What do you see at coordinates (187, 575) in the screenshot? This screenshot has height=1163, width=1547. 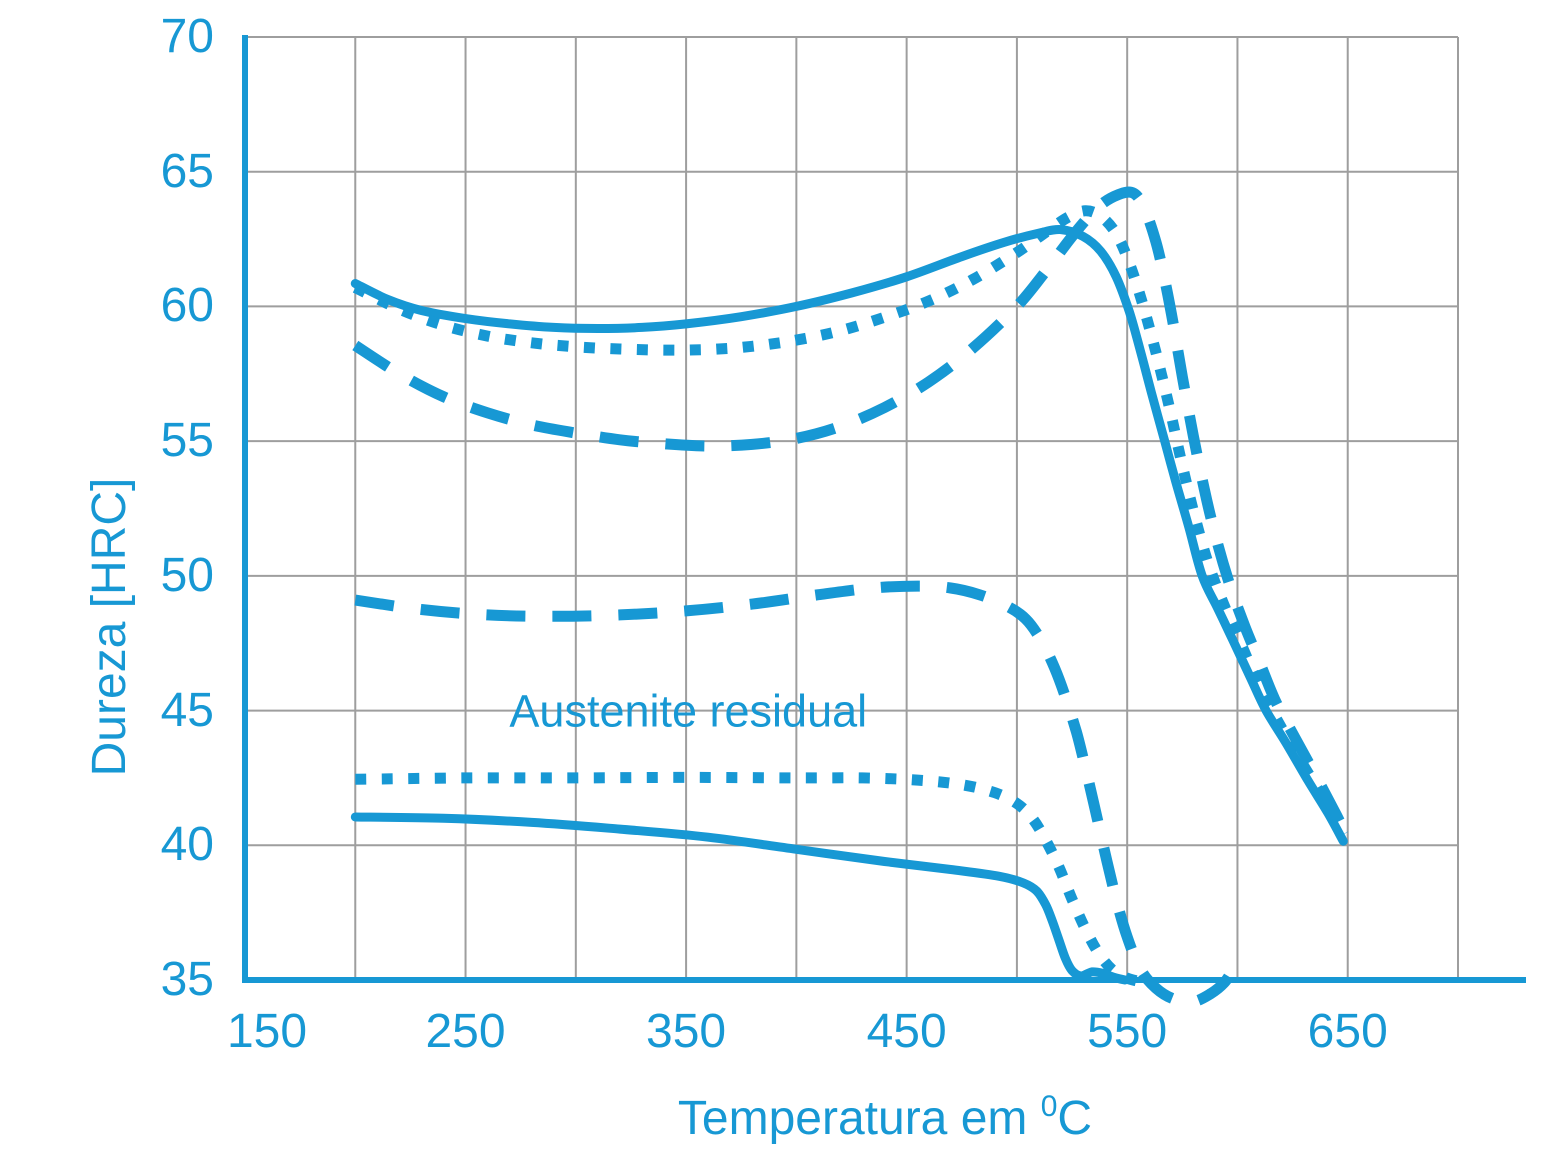 I see `y-tick-label-50: 50` at bounding box center [187, 575].